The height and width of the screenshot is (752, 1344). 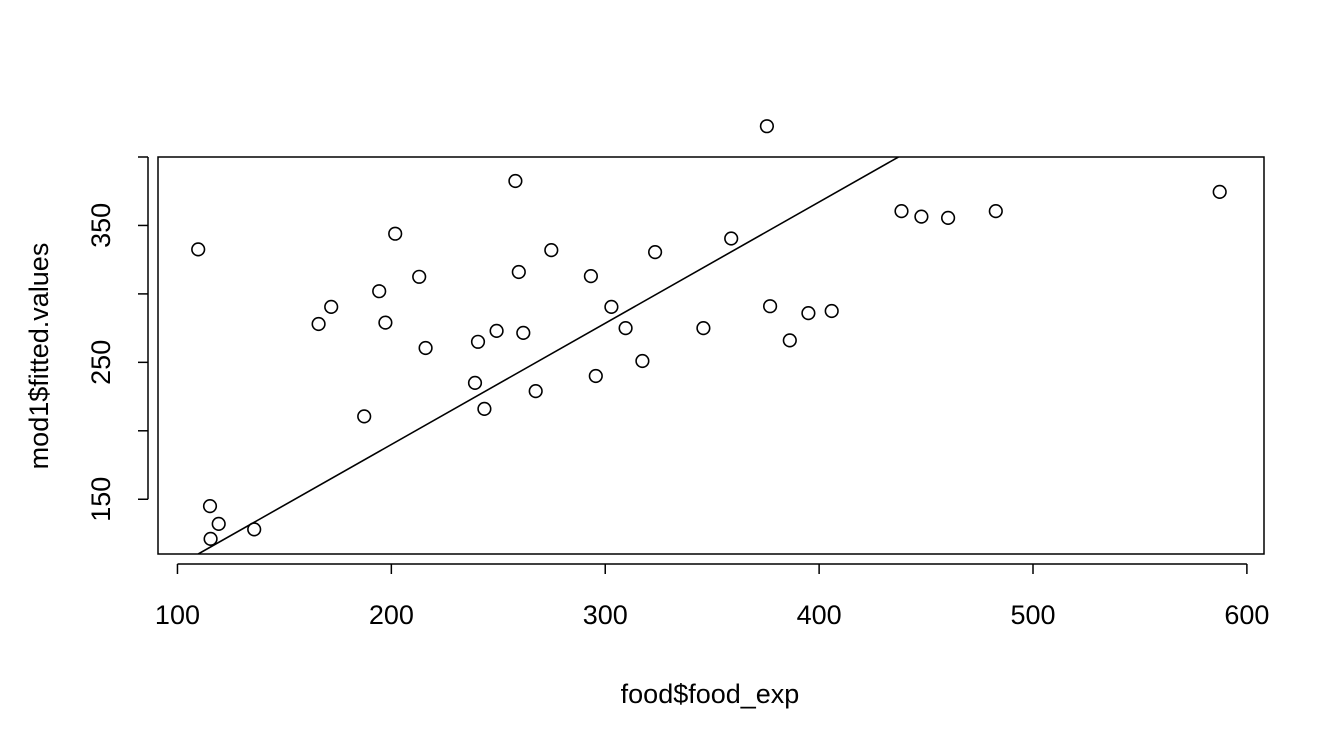 I want to click on x-axis-title: food$food_exp, so click(x=710, y=694).